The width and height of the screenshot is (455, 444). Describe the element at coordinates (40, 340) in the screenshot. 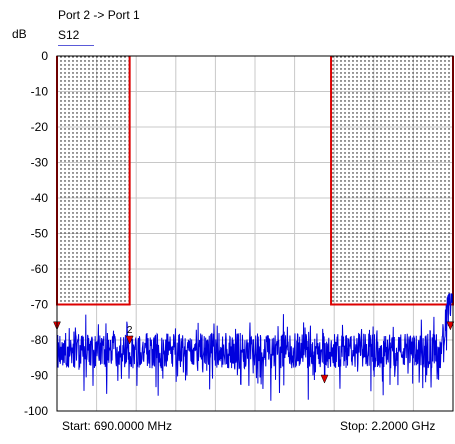

I see `y-tick-label: -80` at that location.